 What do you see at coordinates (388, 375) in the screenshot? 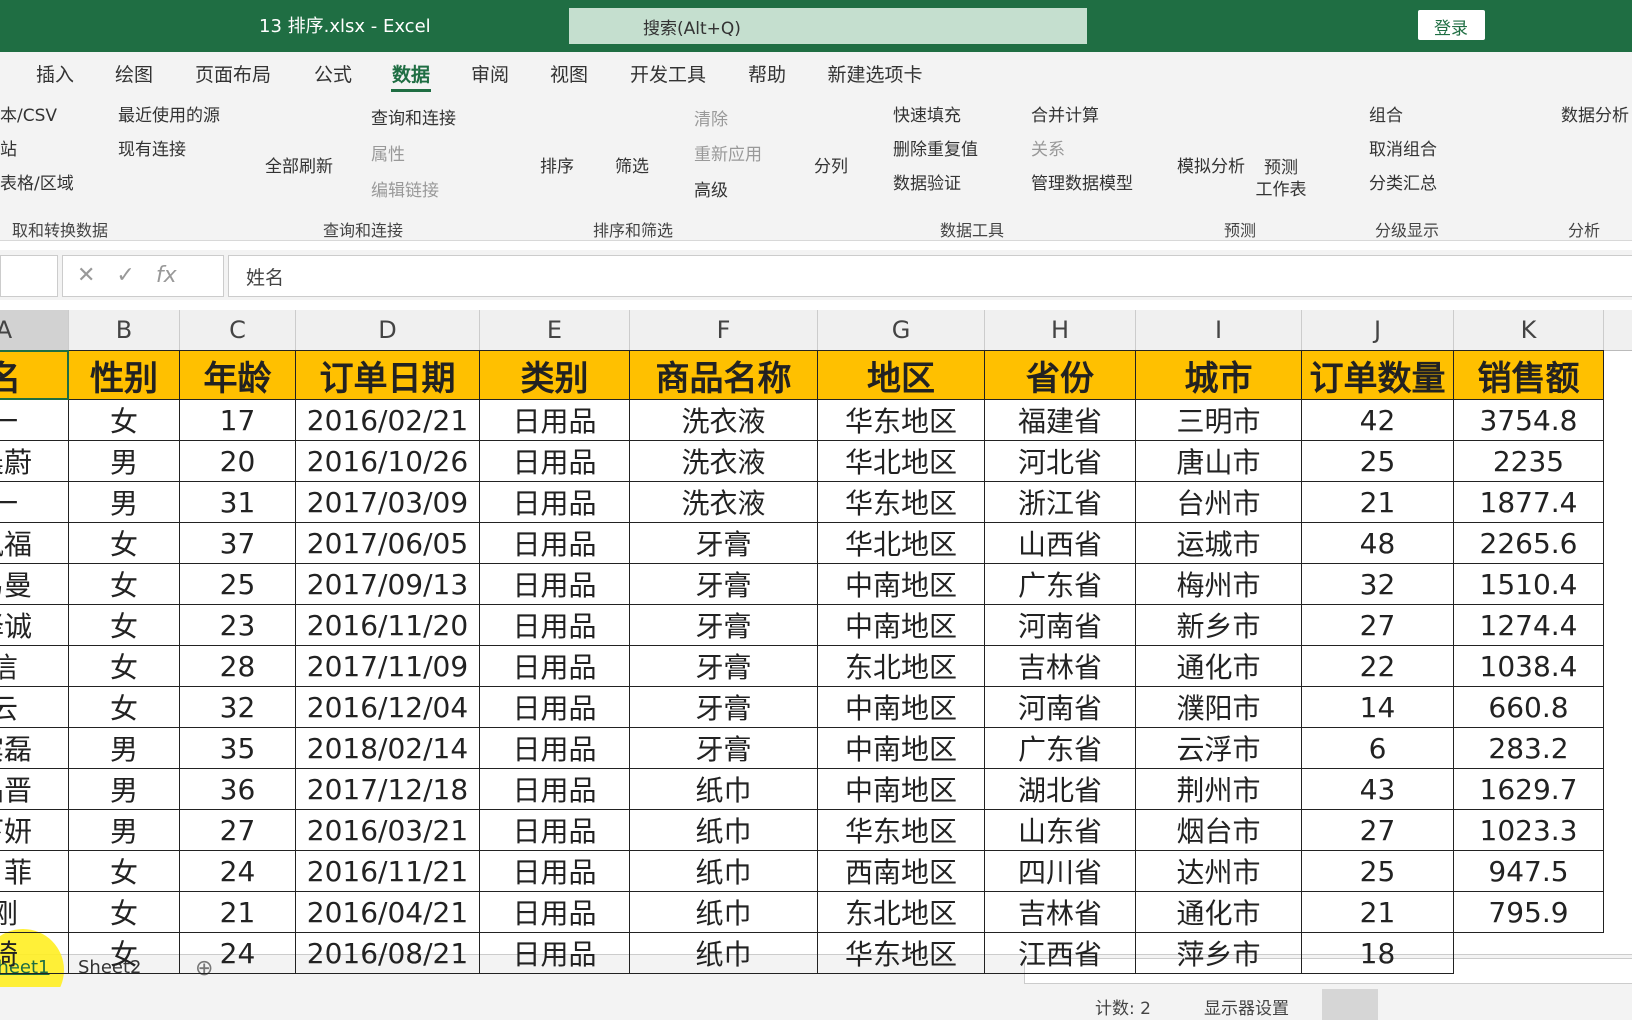
I see `header-cell: 订单日期` at bounding box center [388, 375].